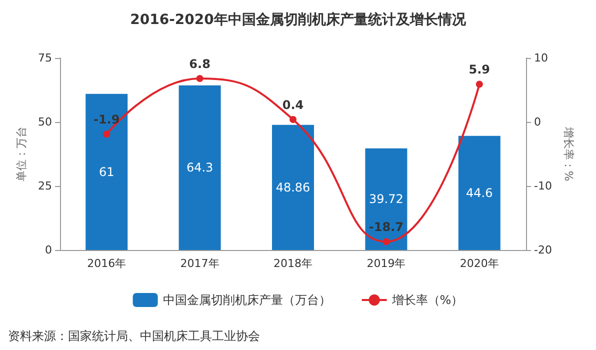  What do you see at coordinates (199, 63) in the screenshot?
I see `data-label: 6.8` at bounding box center [199, 63].